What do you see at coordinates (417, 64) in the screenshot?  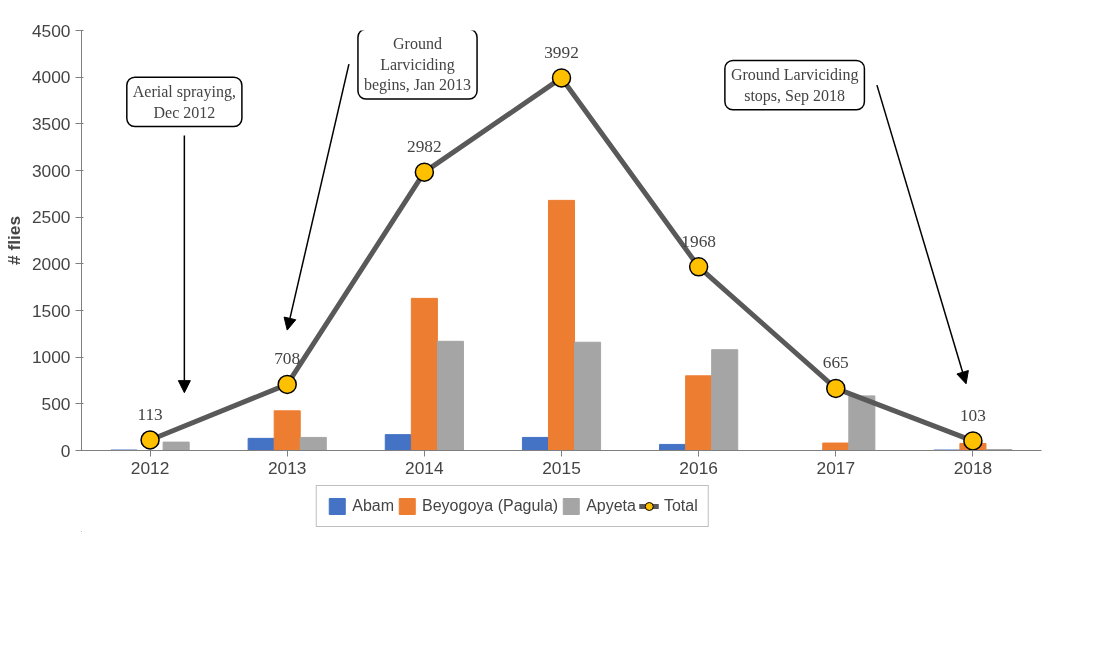 I see `annotation: Ground Larviciding begins, Jan 2013` at bounding box center [417, 64].